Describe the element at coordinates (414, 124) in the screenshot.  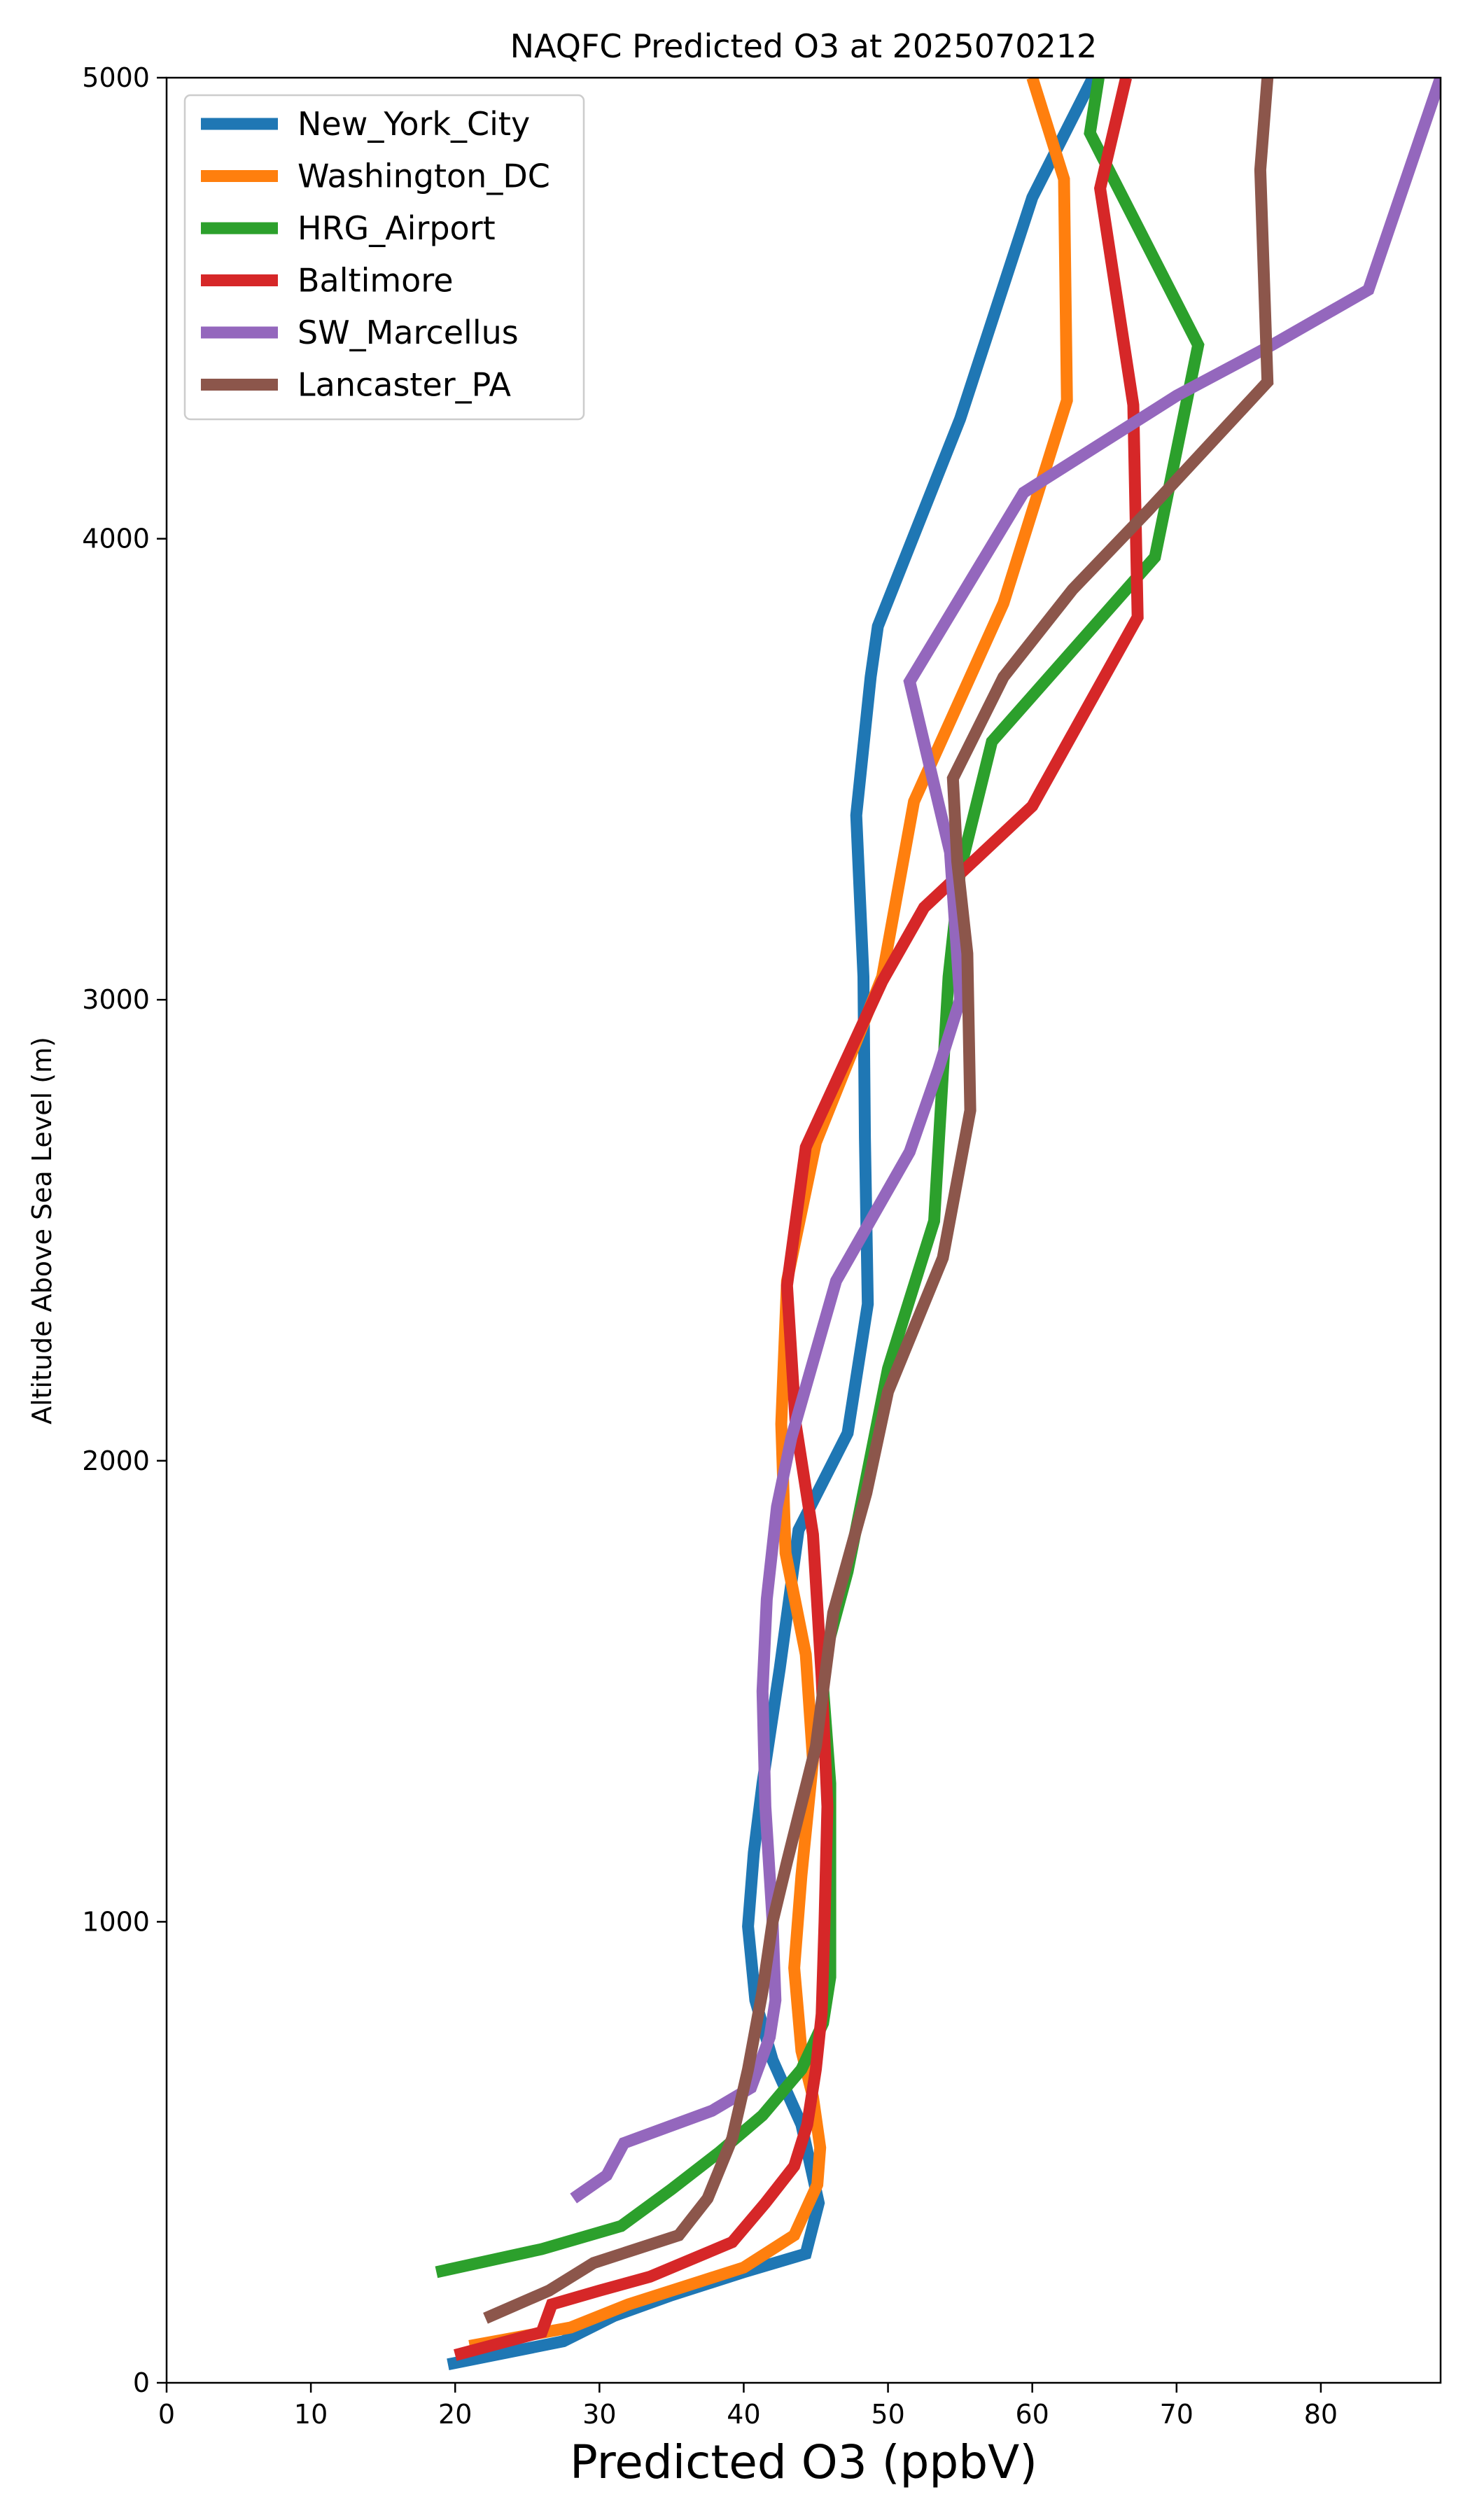
I see `legend-label-new-york-city: New_York_City` at that location.